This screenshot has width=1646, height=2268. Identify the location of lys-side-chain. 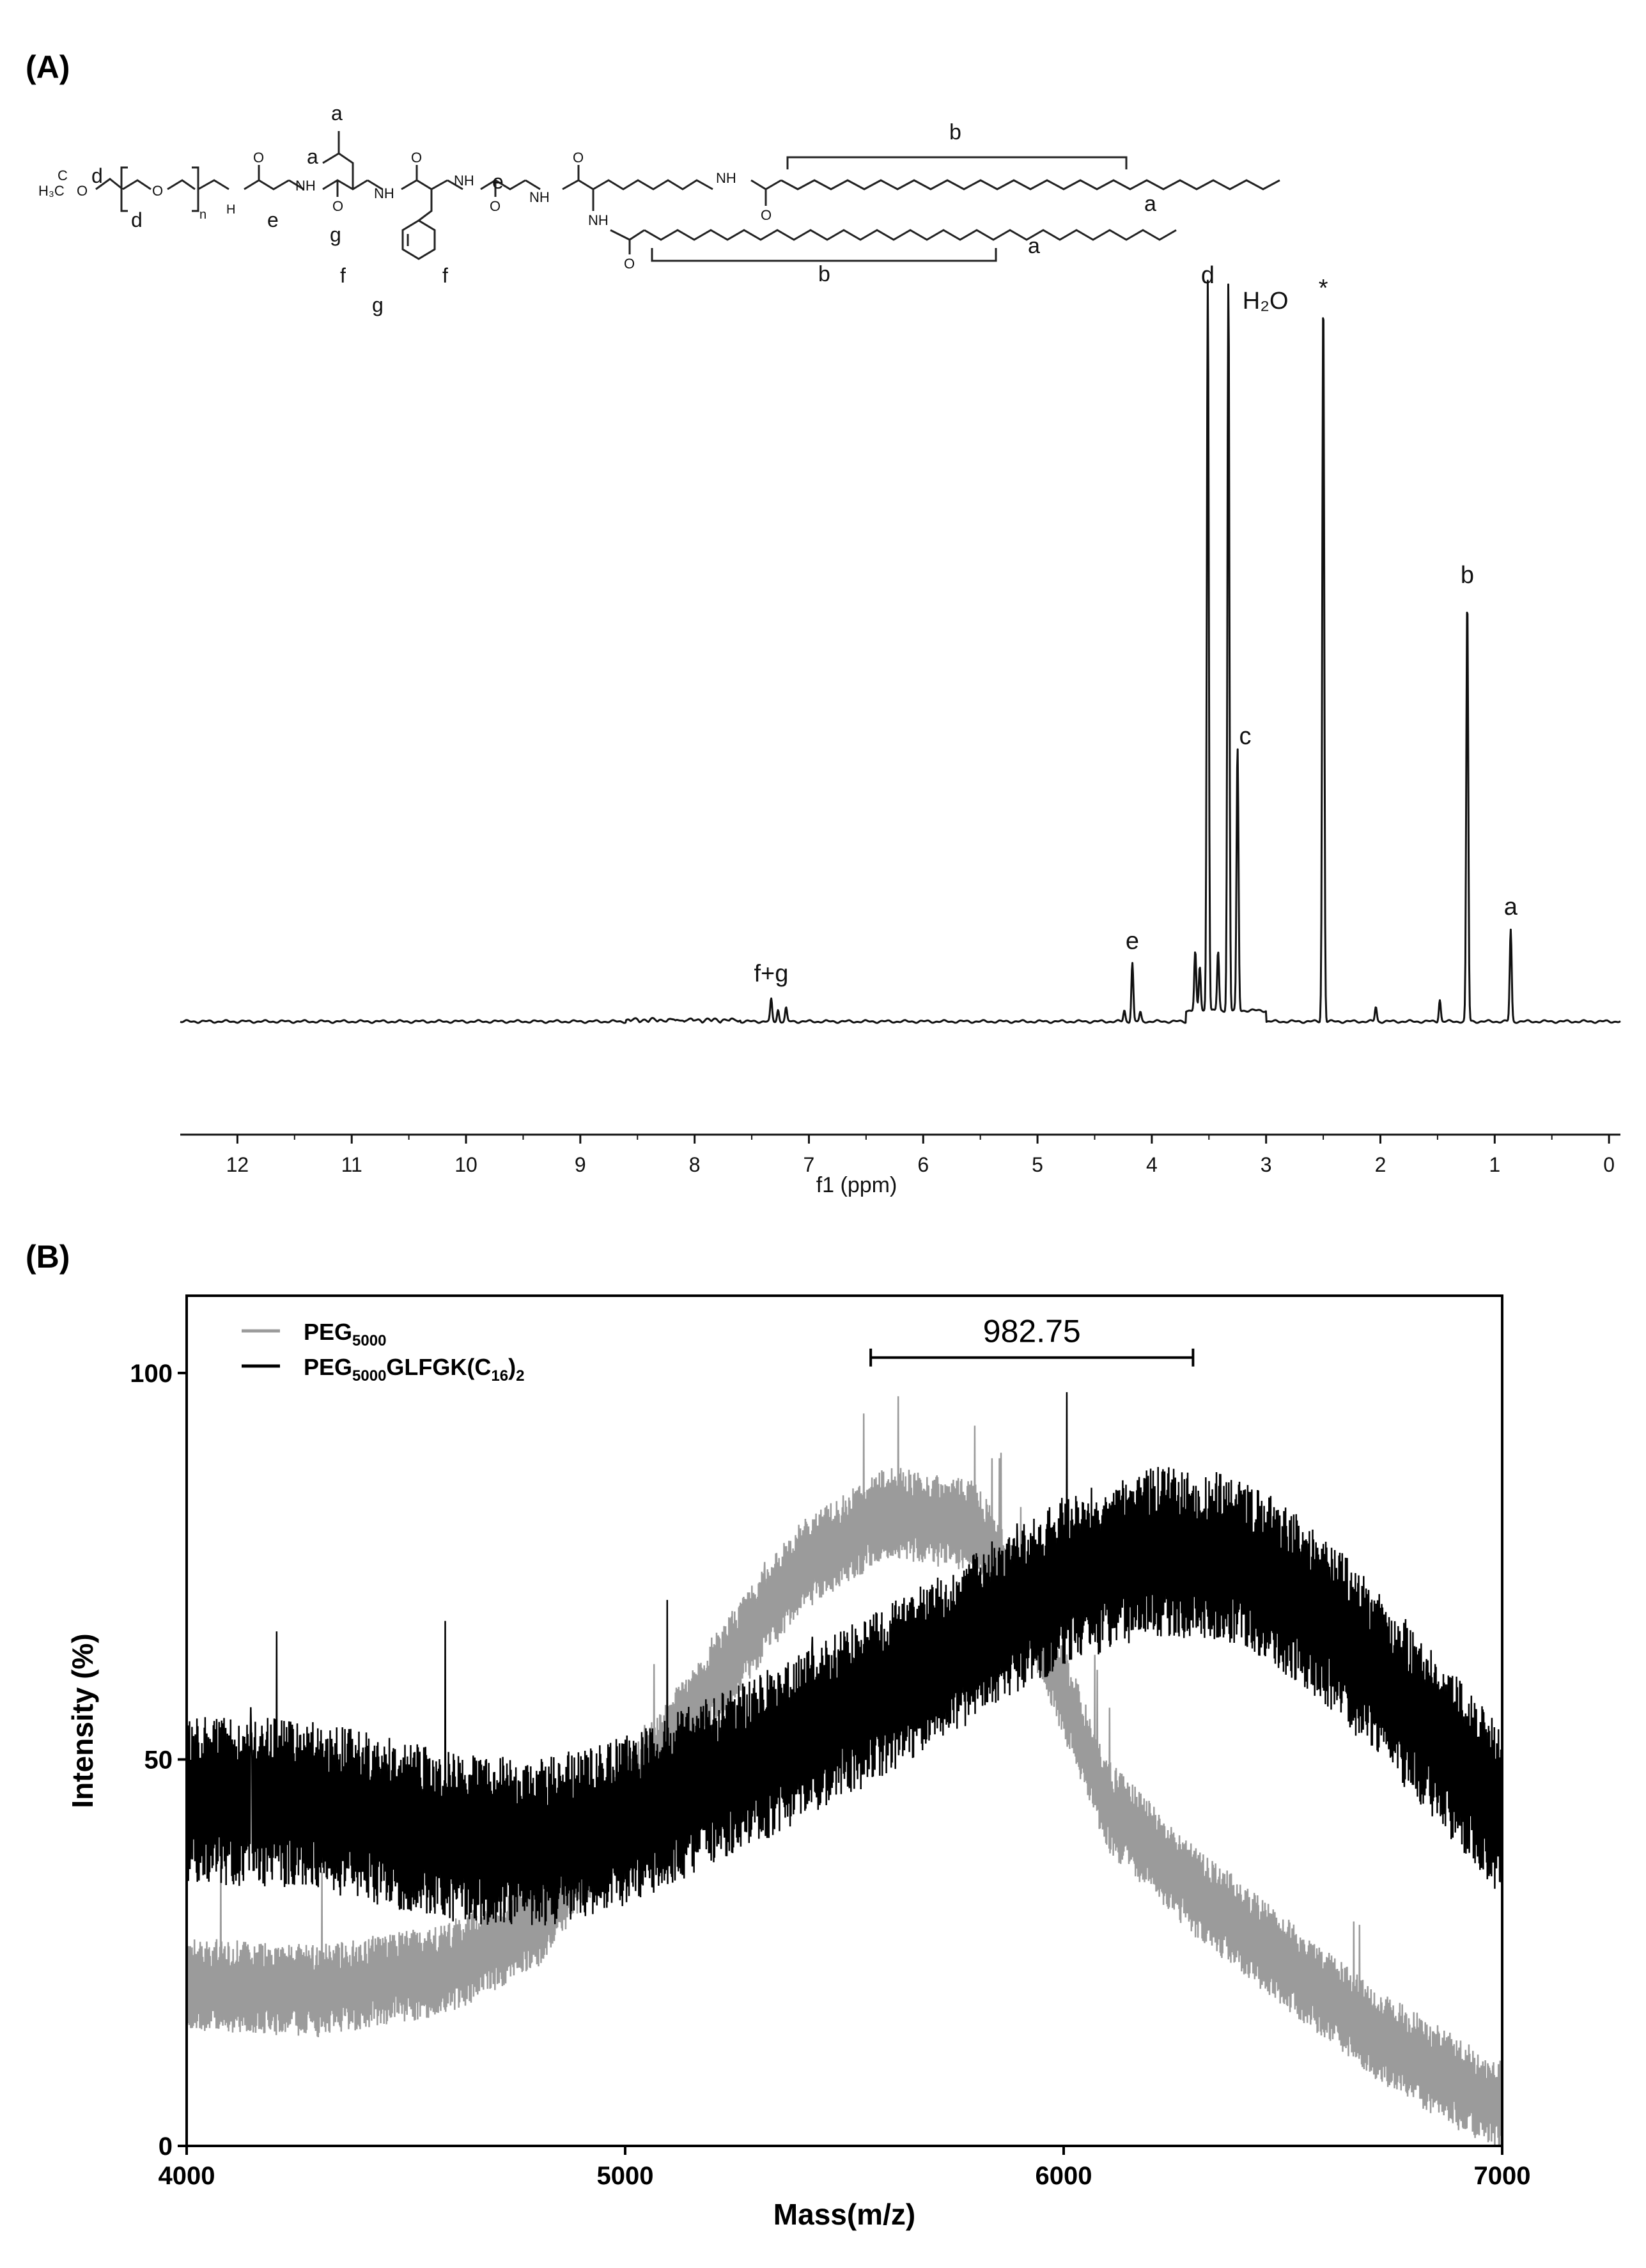
(653, 184).